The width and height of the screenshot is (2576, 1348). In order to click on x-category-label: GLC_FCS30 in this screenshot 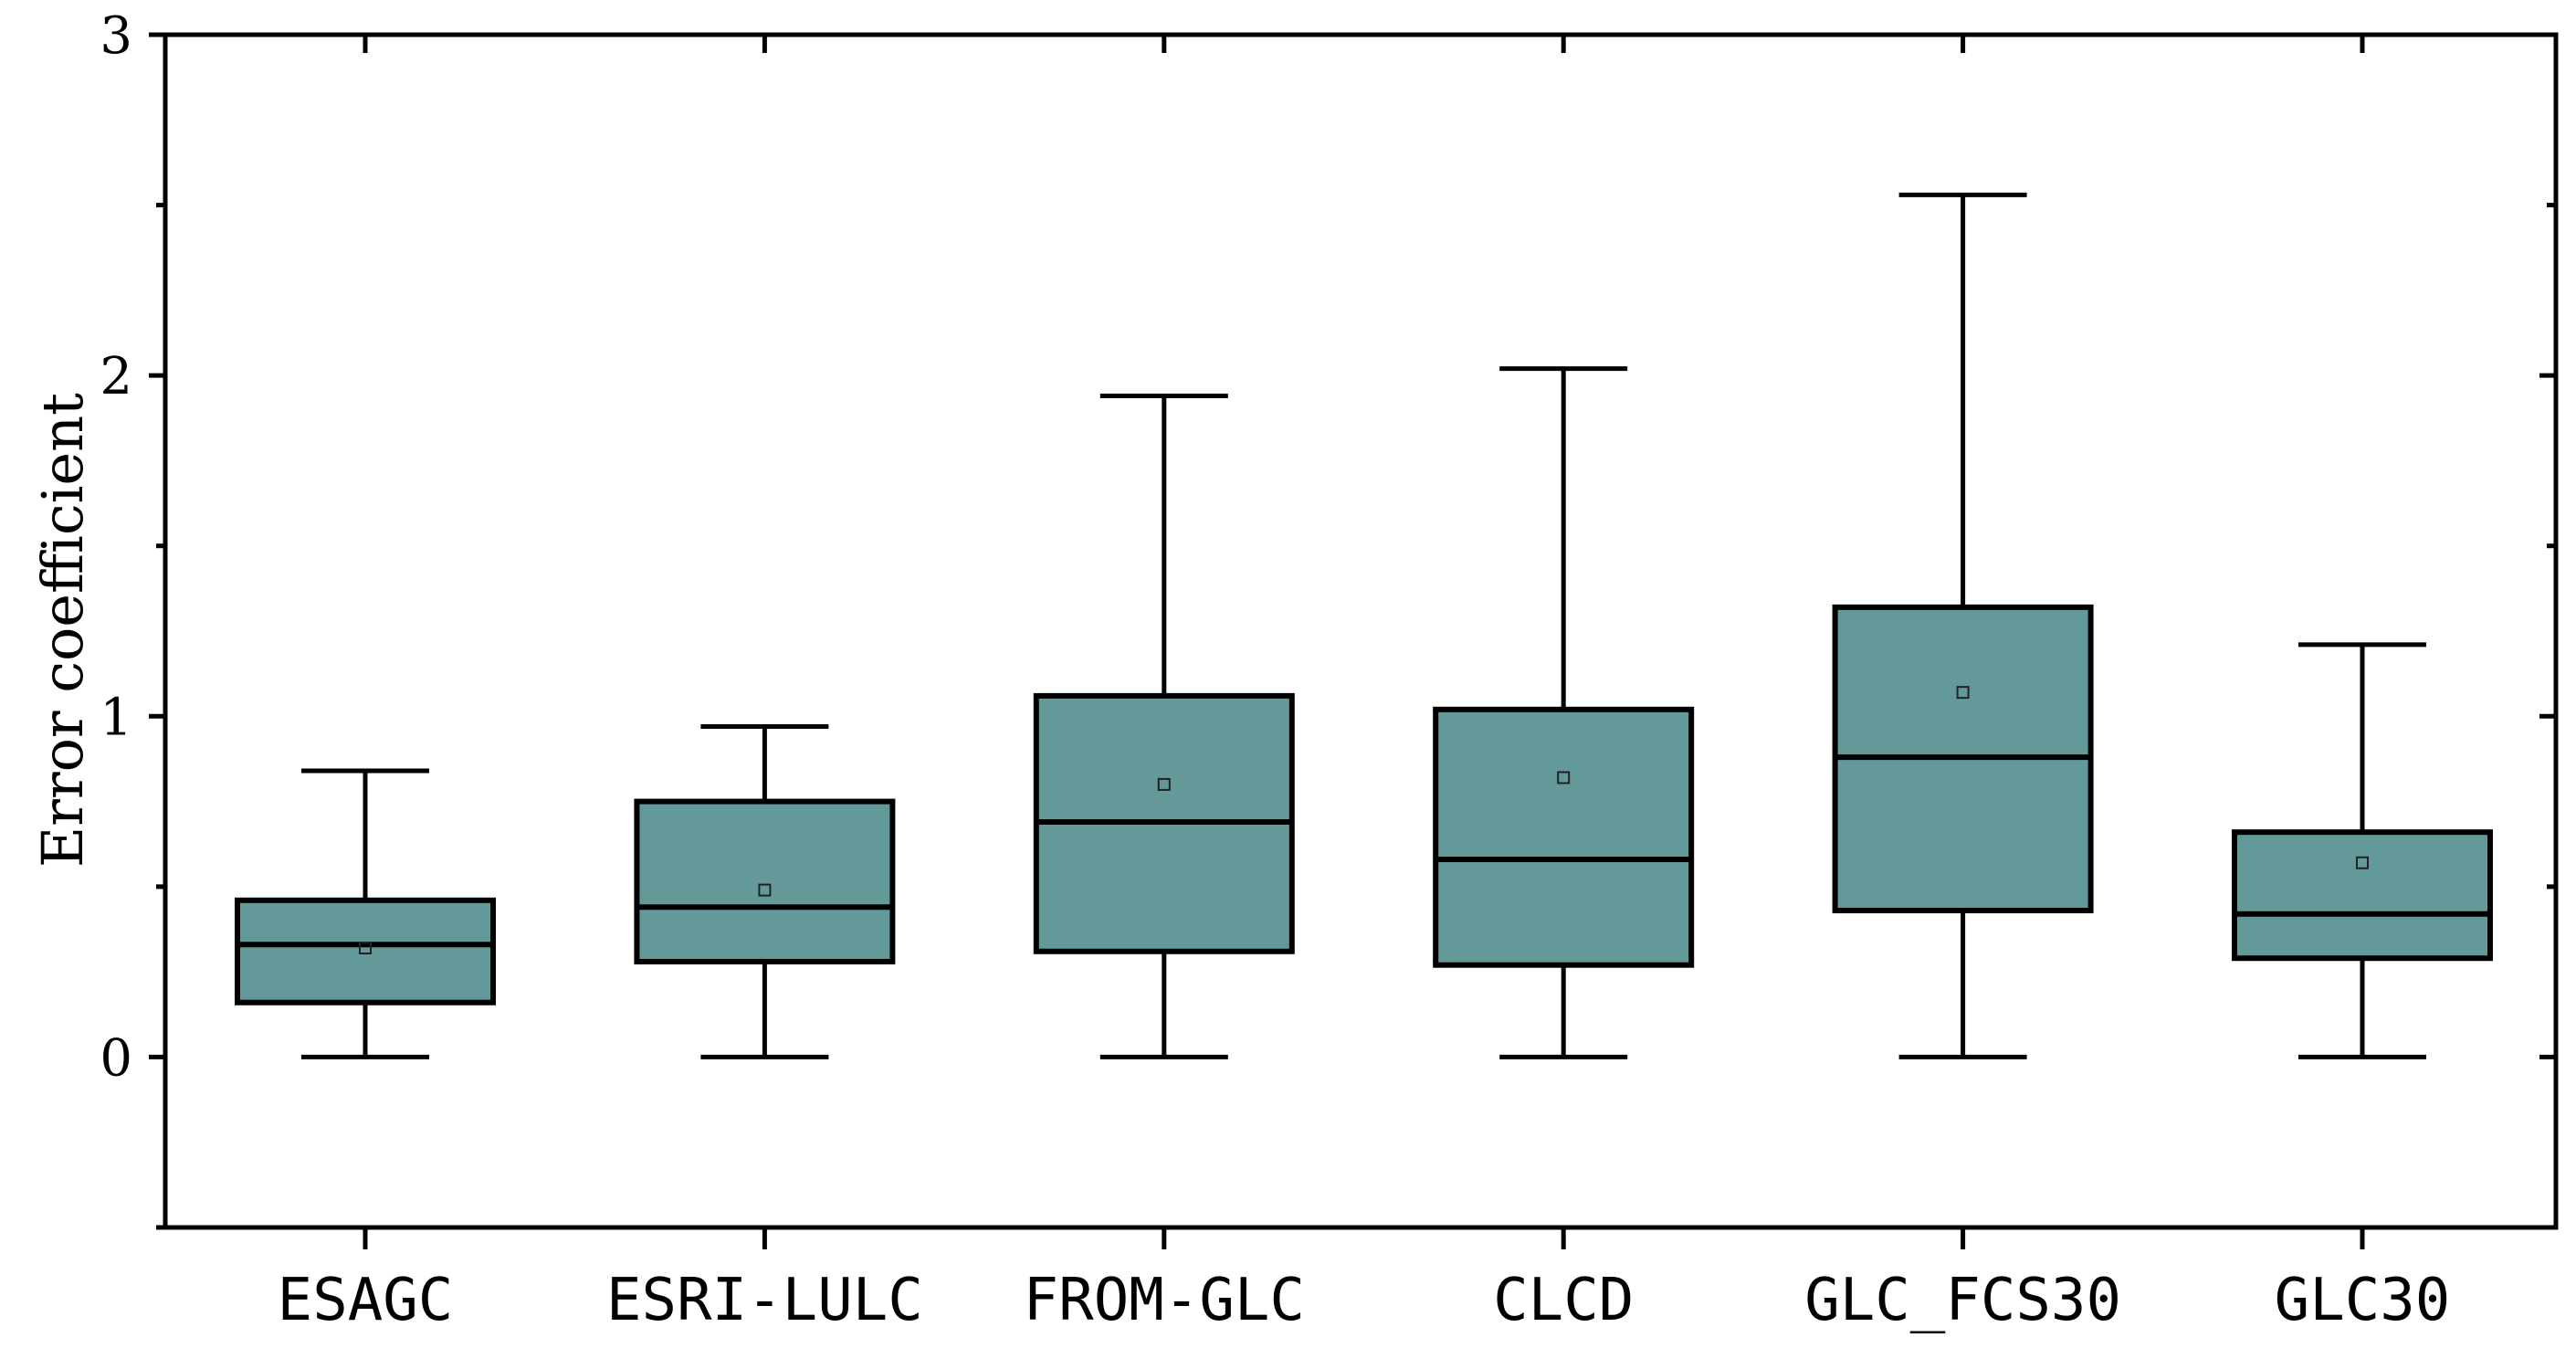, I will do `click(1962, 1300)`.